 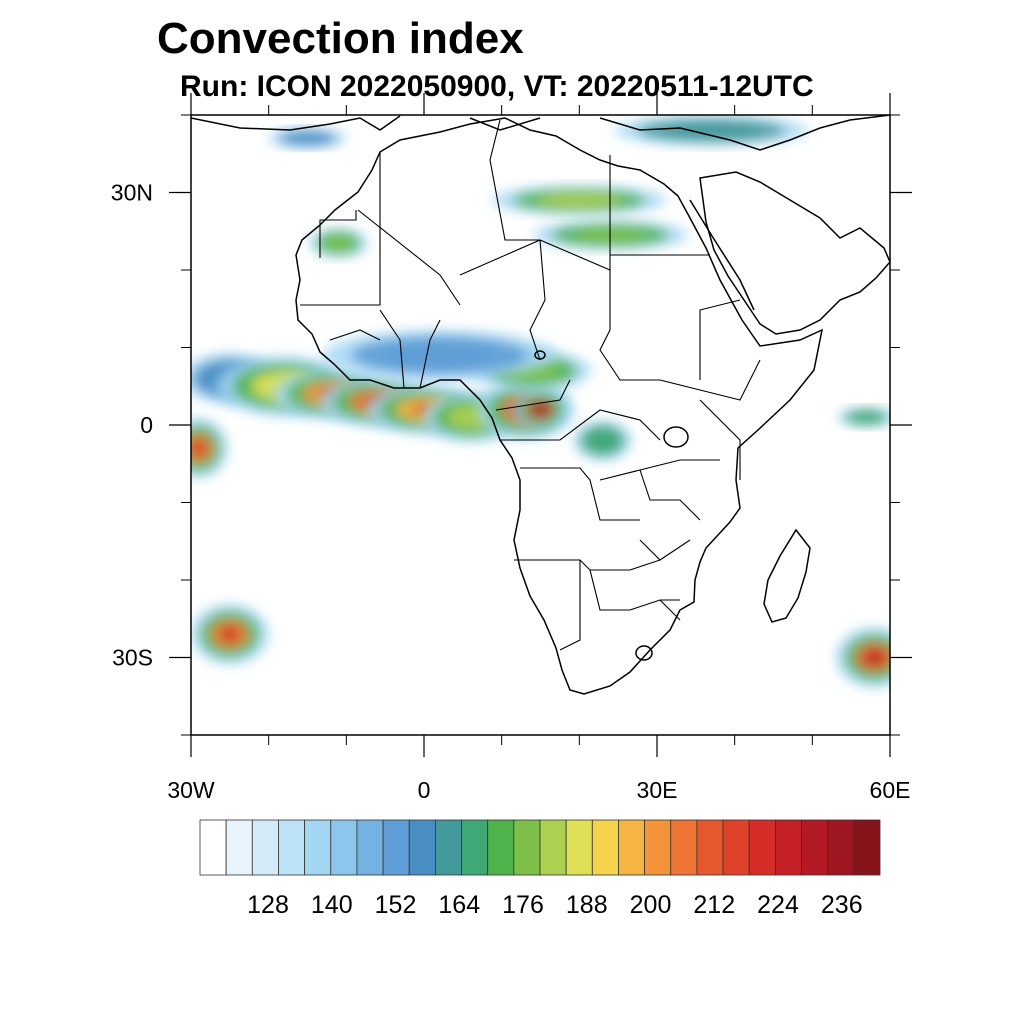 I want to click on colorbar-label: 200, so click(x=651, y=905).